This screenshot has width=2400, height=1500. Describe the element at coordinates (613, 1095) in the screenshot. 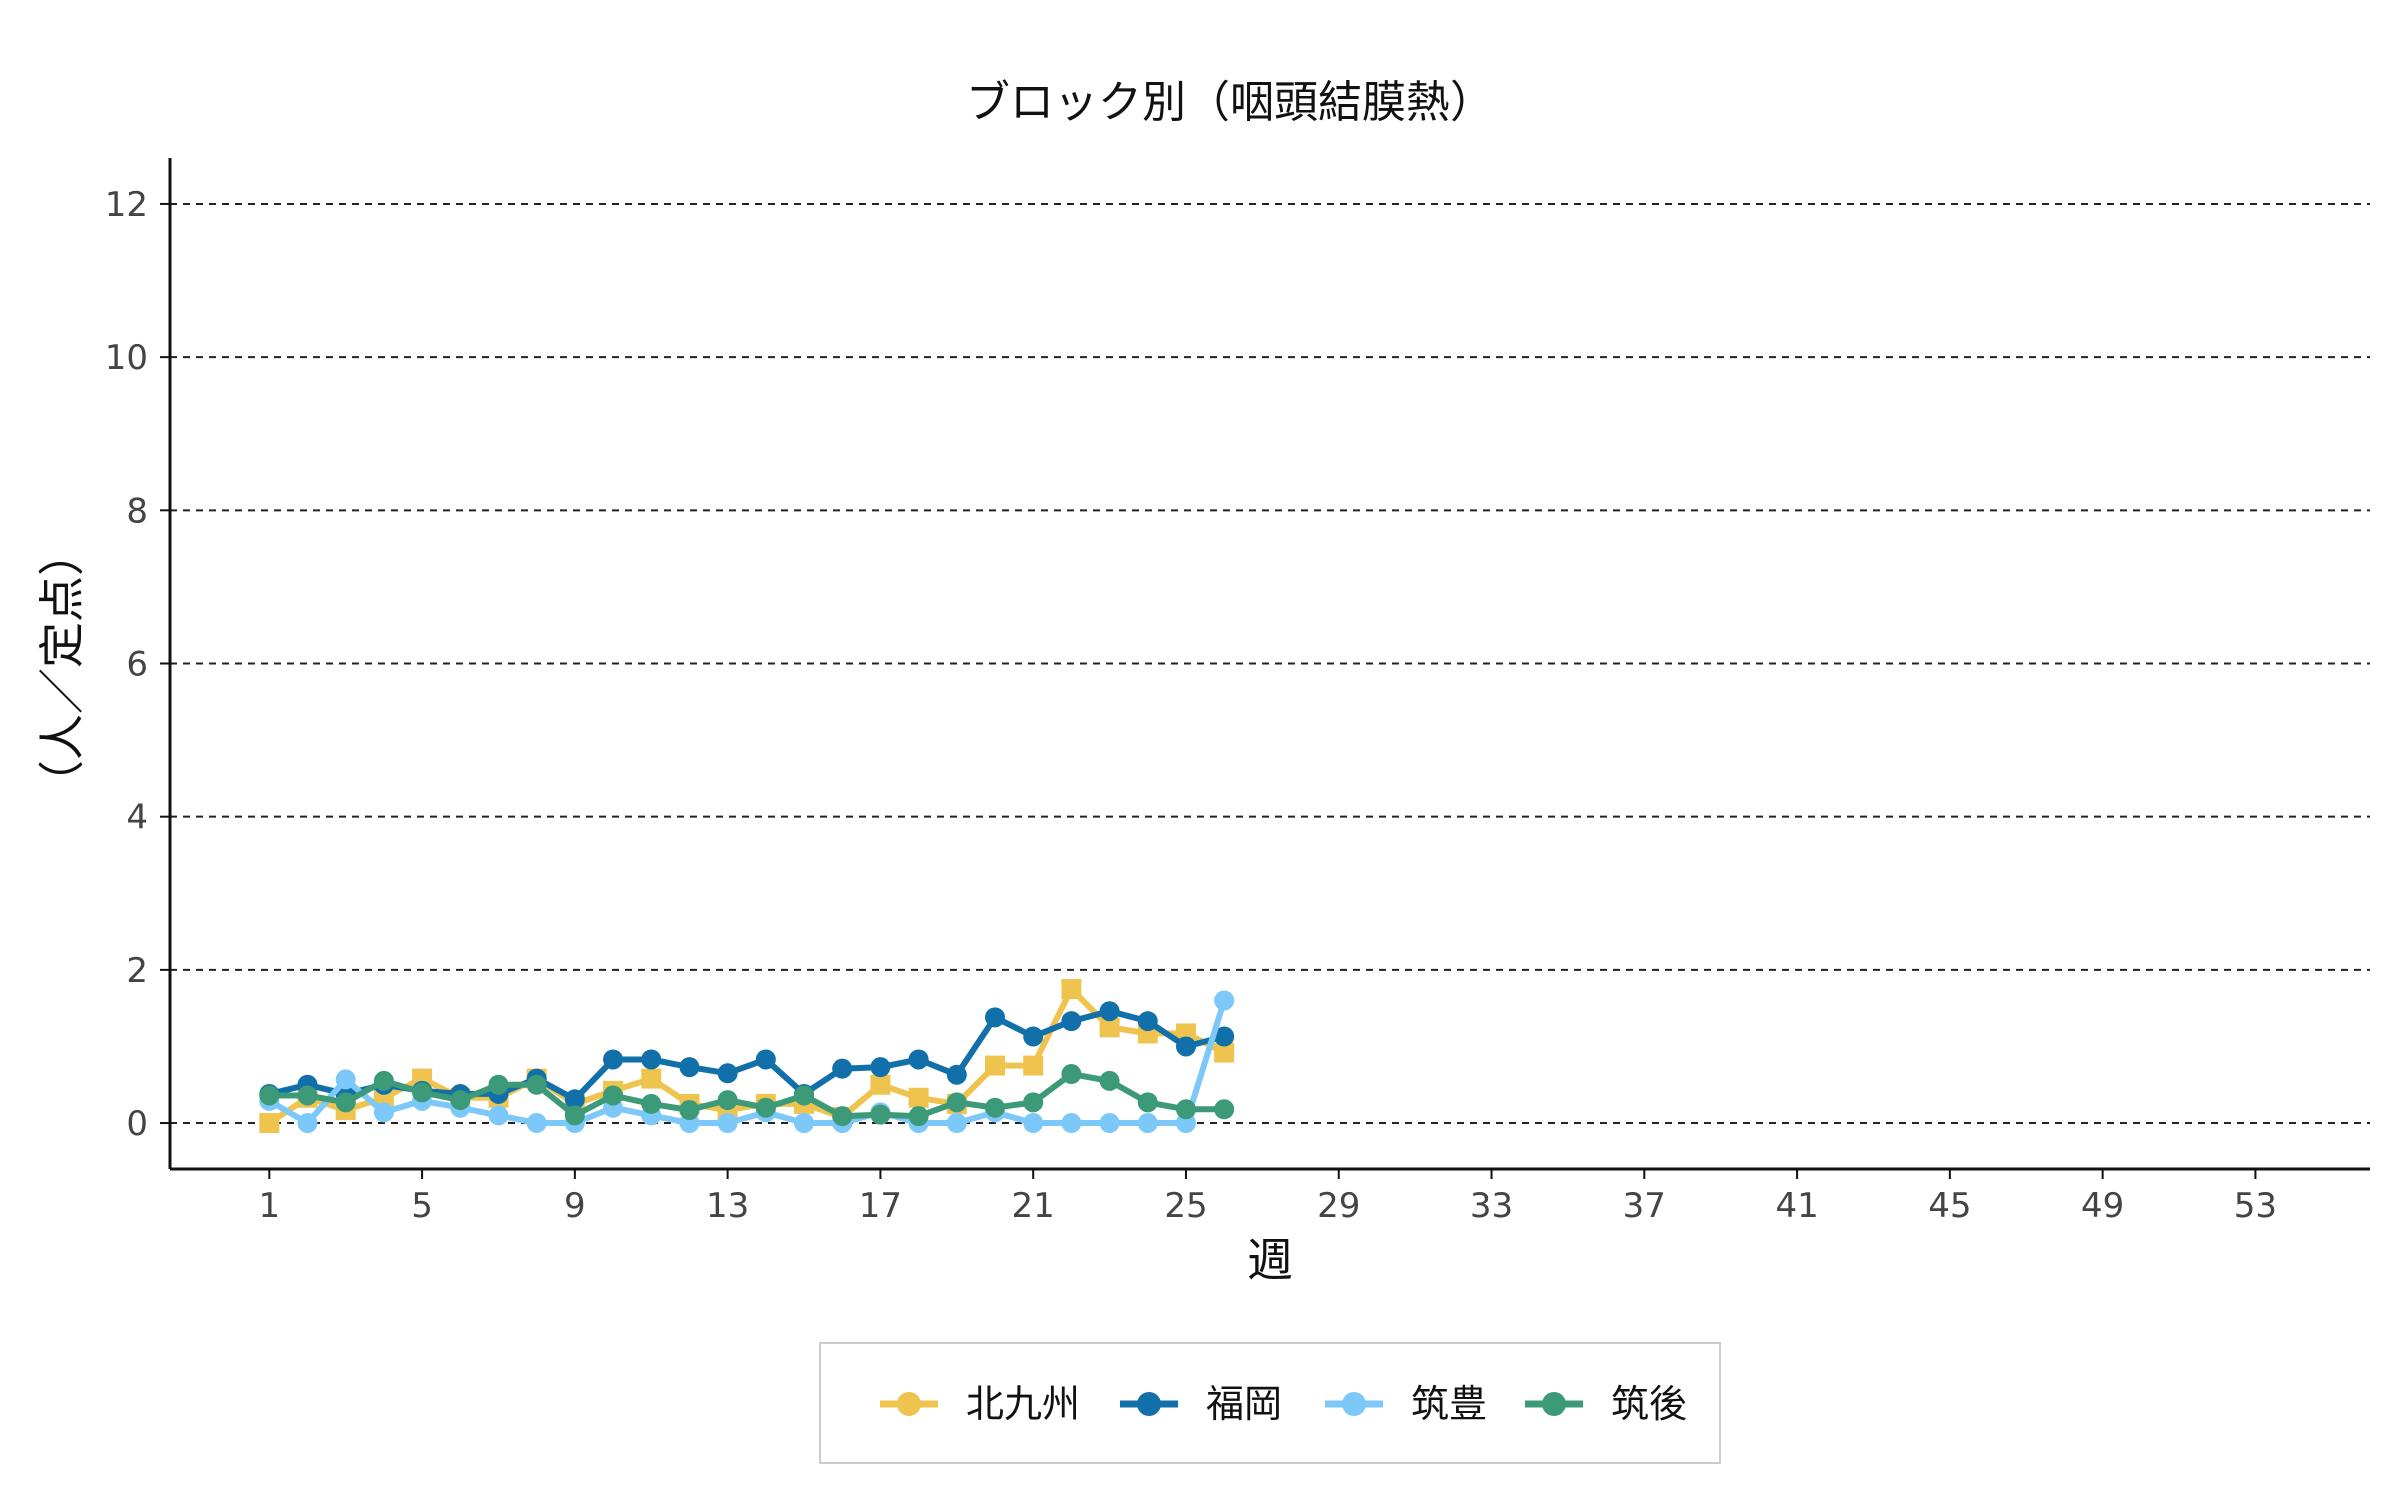

I see `data-point-s4-w10` at that location.